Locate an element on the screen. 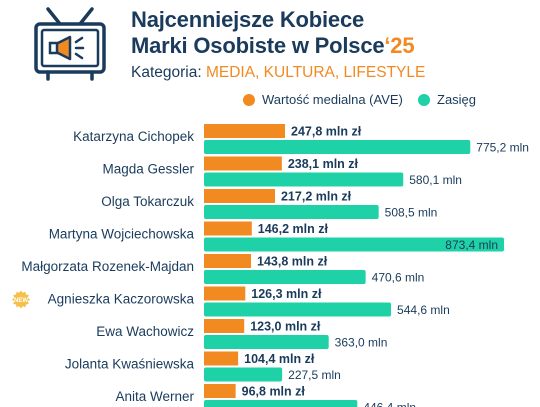 The width and height of the screenshot is (540, 407). chart-subtitle: Kategoria: MEDIA, KULTURA, LIFESTYLE is located at coordinates (278, 73).